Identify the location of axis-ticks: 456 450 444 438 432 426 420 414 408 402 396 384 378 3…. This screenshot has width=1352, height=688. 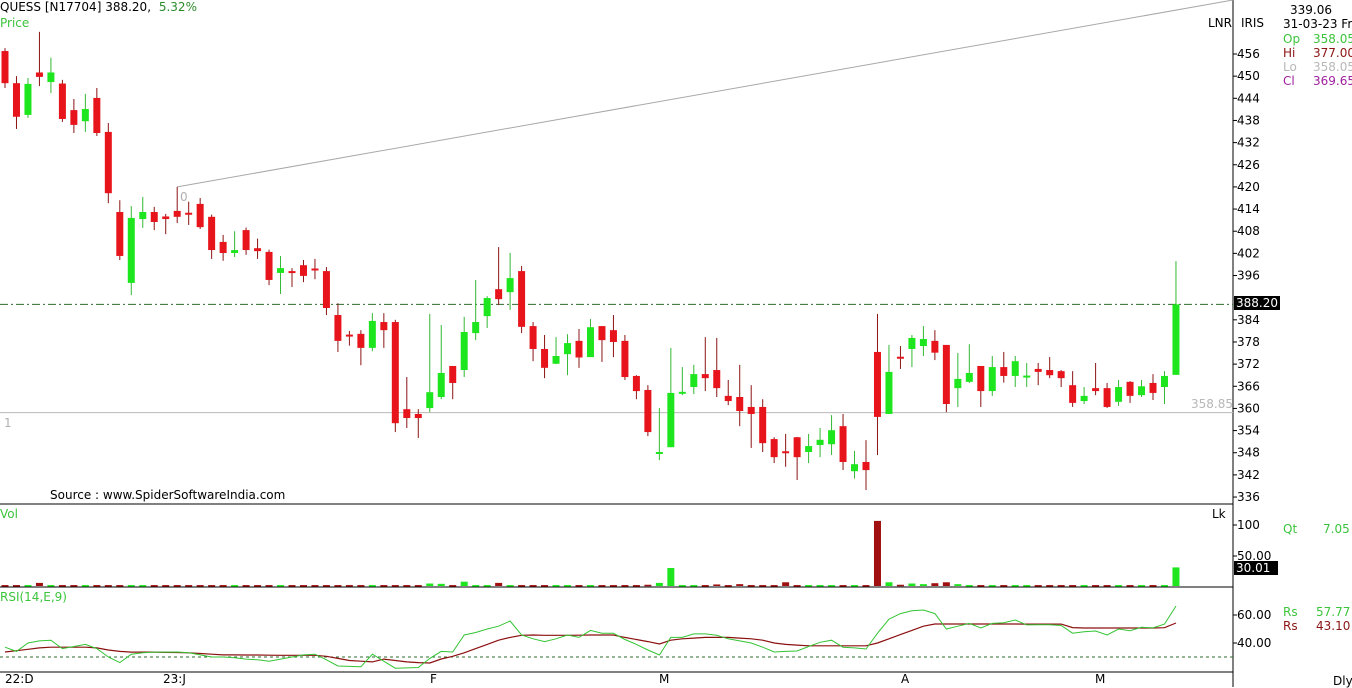
(1246, 345).